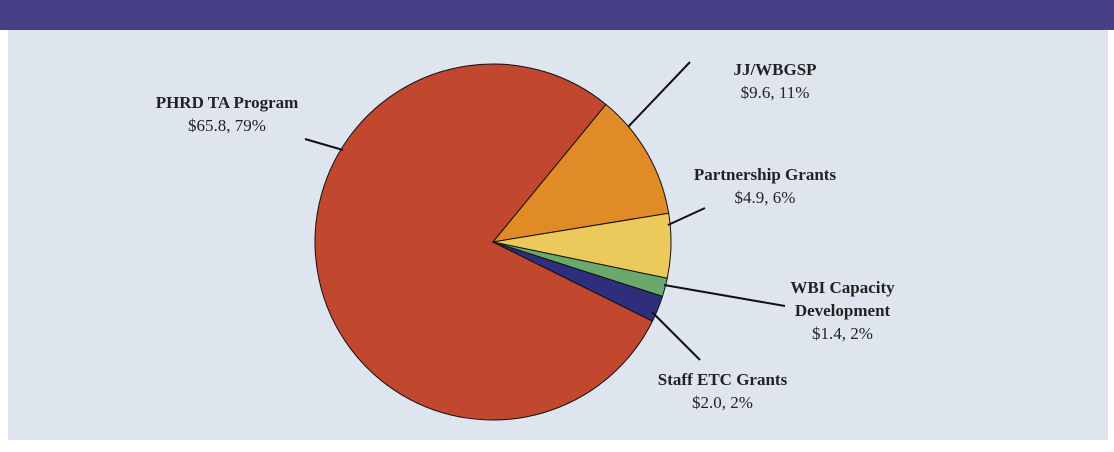  I want to click on slice-value: $9.6, 11%, so click(775, 92).